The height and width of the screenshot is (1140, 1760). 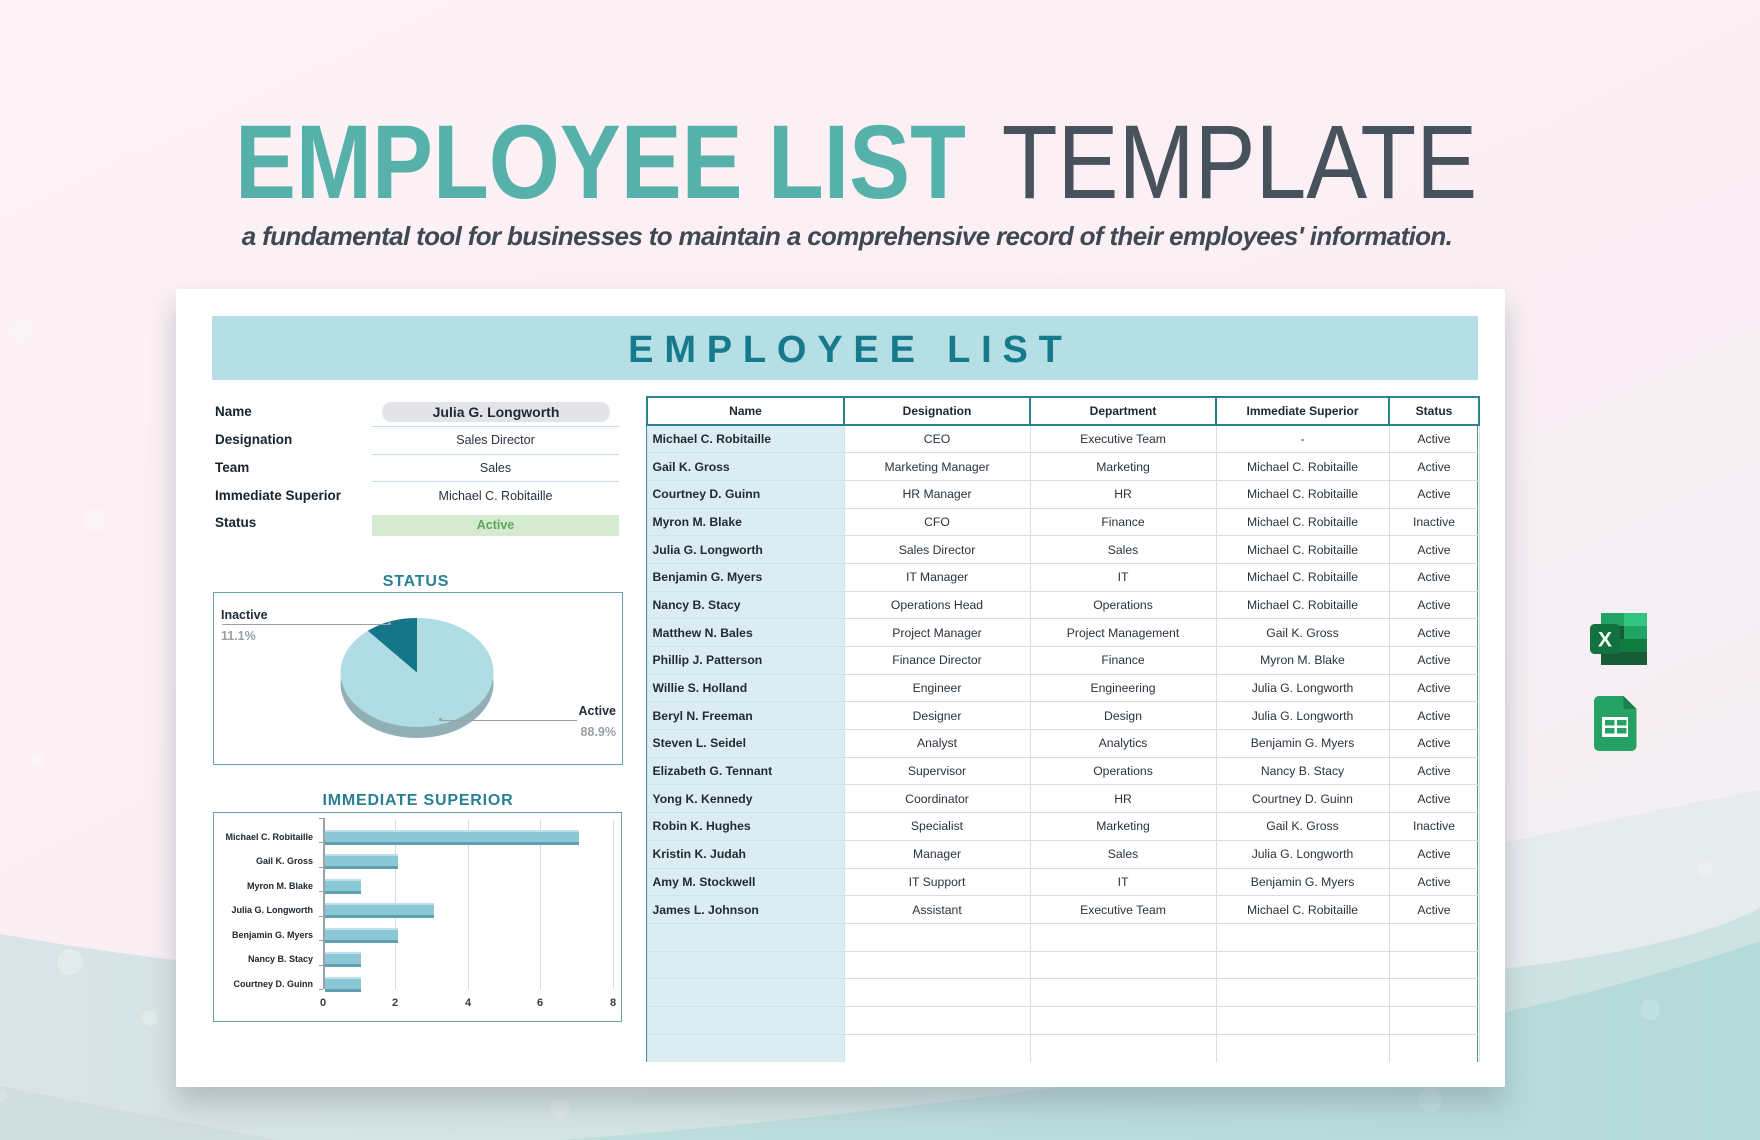 I want to click on svg-text: X, so click(x=1605, y=640).